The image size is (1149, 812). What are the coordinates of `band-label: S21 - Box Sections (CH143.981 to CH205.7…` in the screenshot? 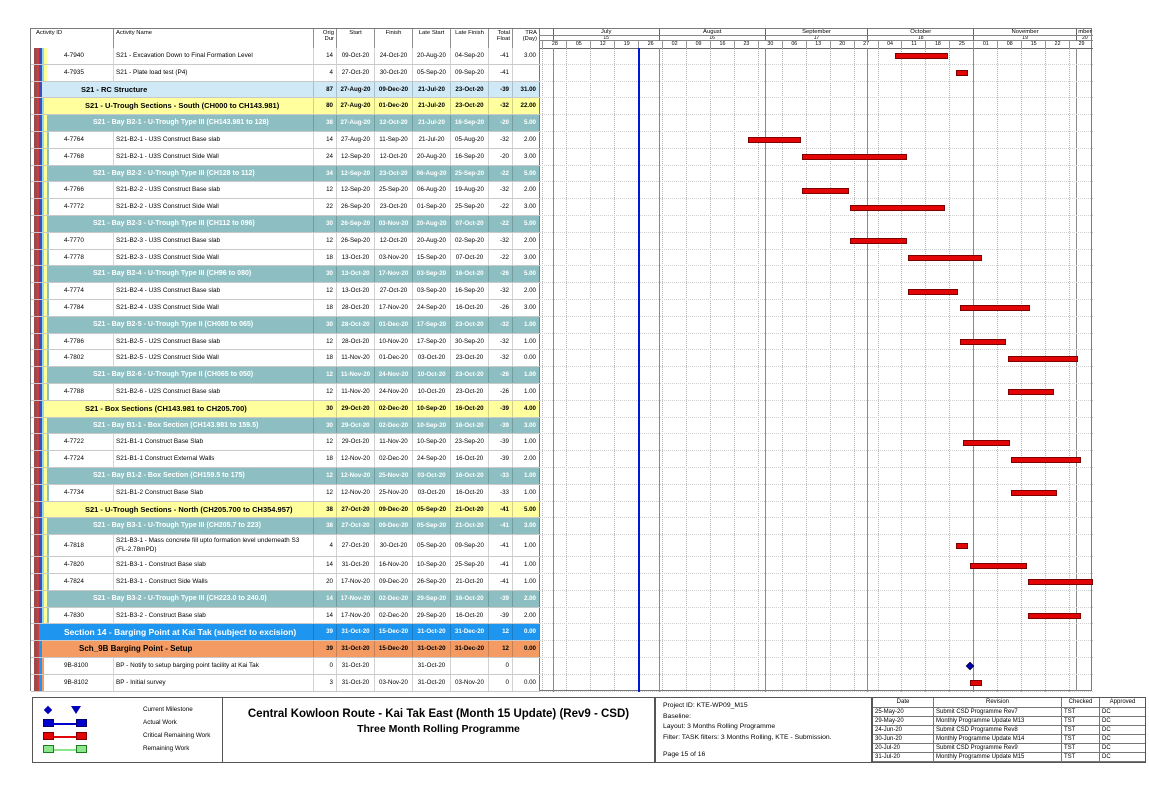 It's located at (166, 408).